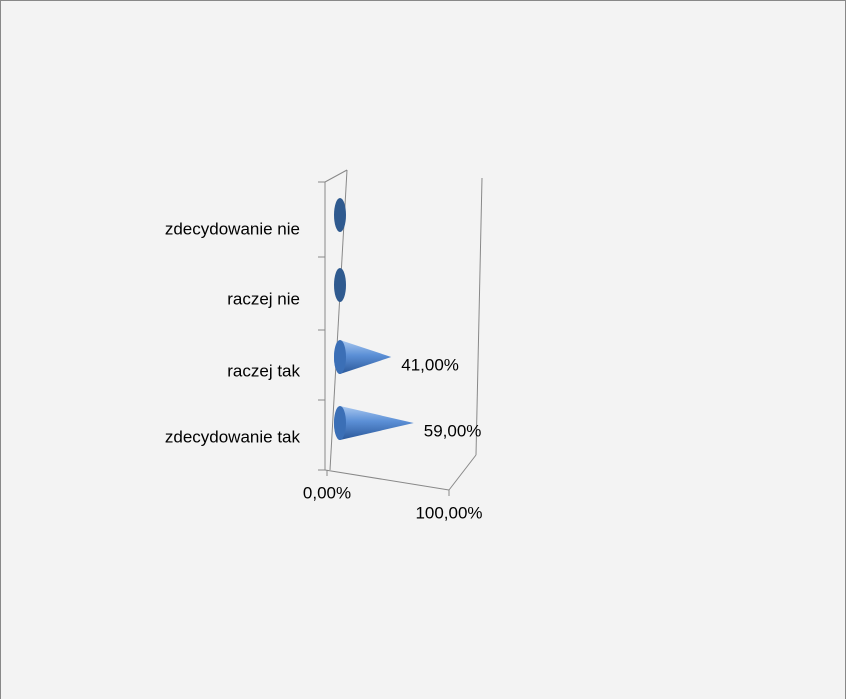 This screenshot has width=846, height=699. What do you see at coordinates (263, 298) in the screenshot?
I see `category-label: raczej nie` at bounding box center [263, 298].